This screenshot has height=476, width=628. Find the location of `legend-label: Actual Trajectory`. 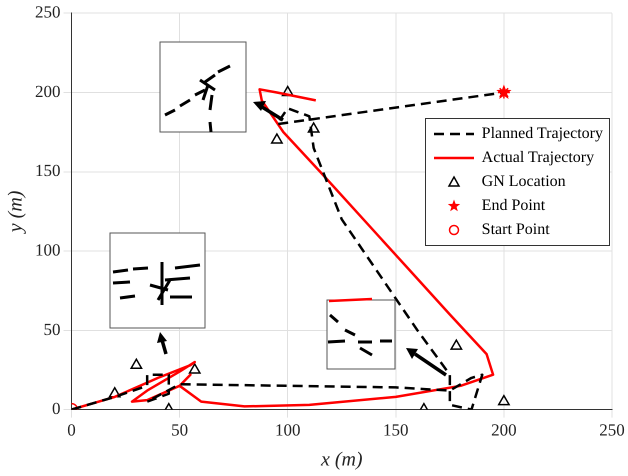

legend-label: Actual Trajectory is located at coordinates (538, 158).